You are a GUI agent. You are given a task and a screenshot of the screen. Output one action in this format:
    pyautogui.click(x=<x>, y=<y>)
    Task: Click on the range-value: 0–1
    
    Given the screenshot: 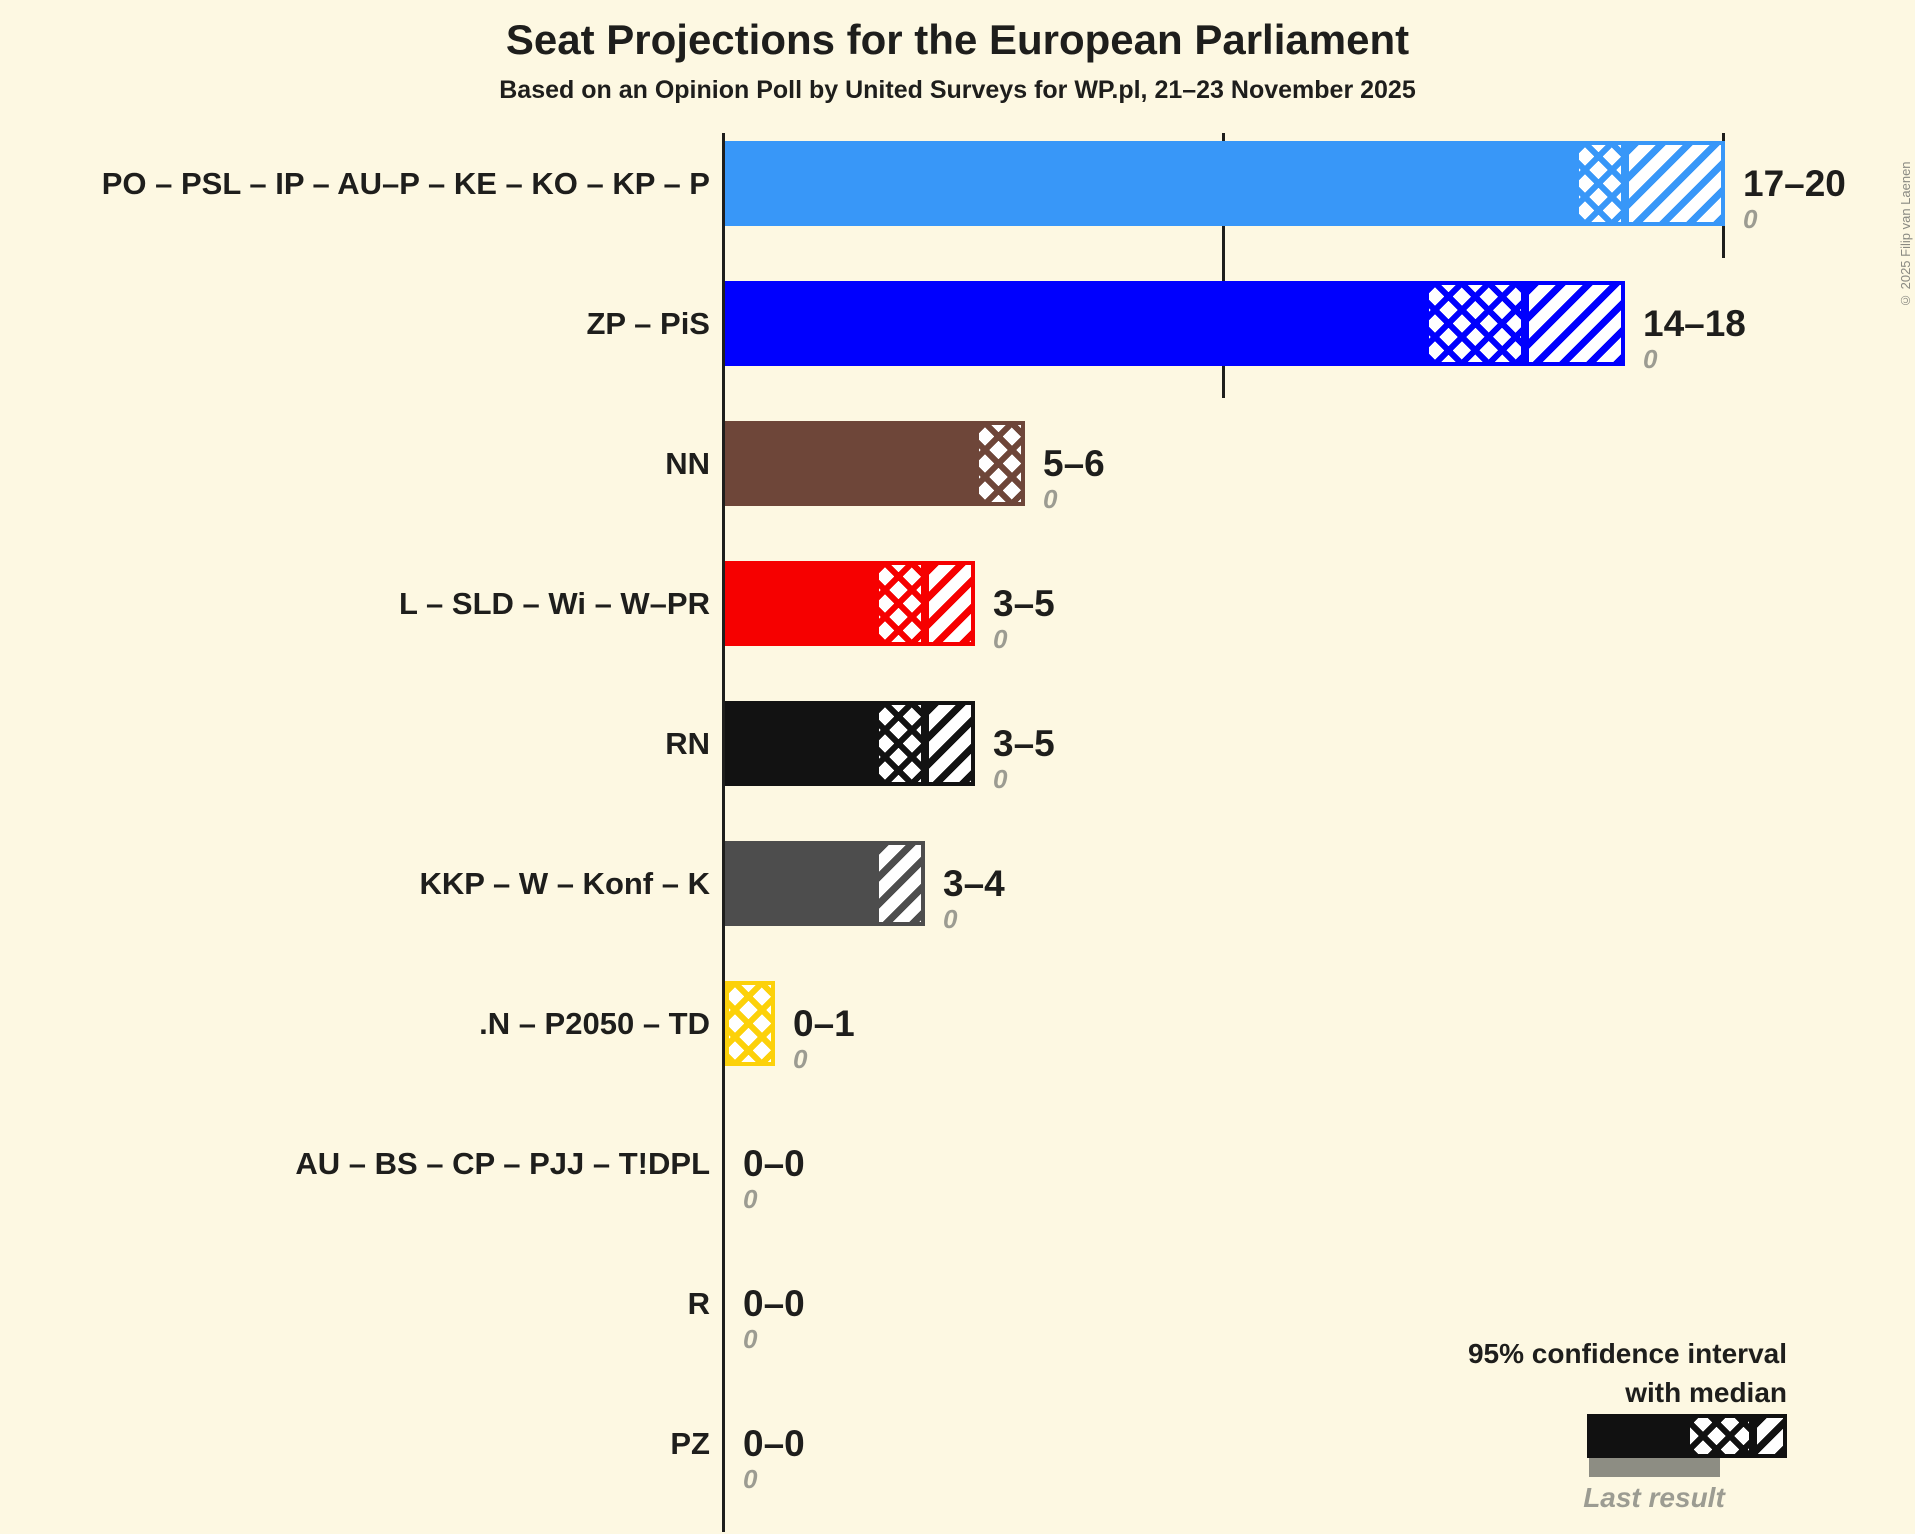 What is the action you would take?
    pyautogui.click(x=824, y=1023)
    